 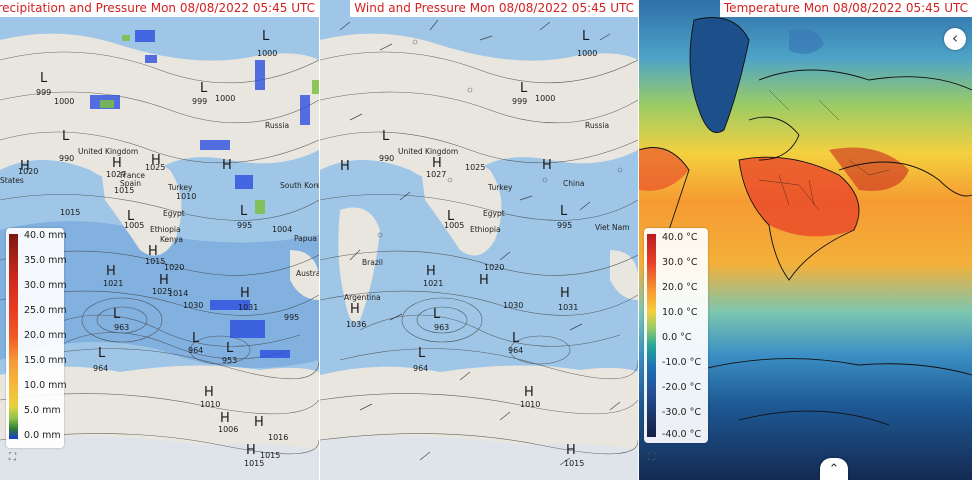 I want to click on svg-text: Russia, so click(x=597, y=125).